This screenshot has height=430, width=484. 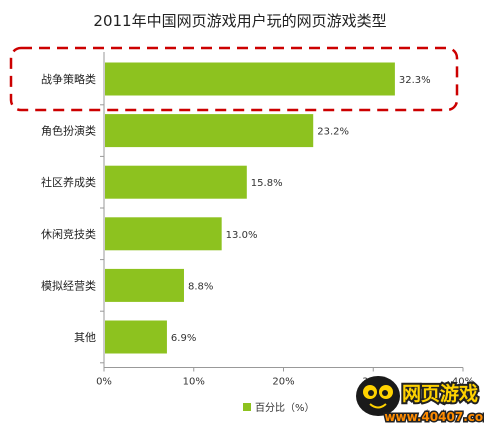 I want to click on category-label: 角色扮演类, so click(x=68, y=131).